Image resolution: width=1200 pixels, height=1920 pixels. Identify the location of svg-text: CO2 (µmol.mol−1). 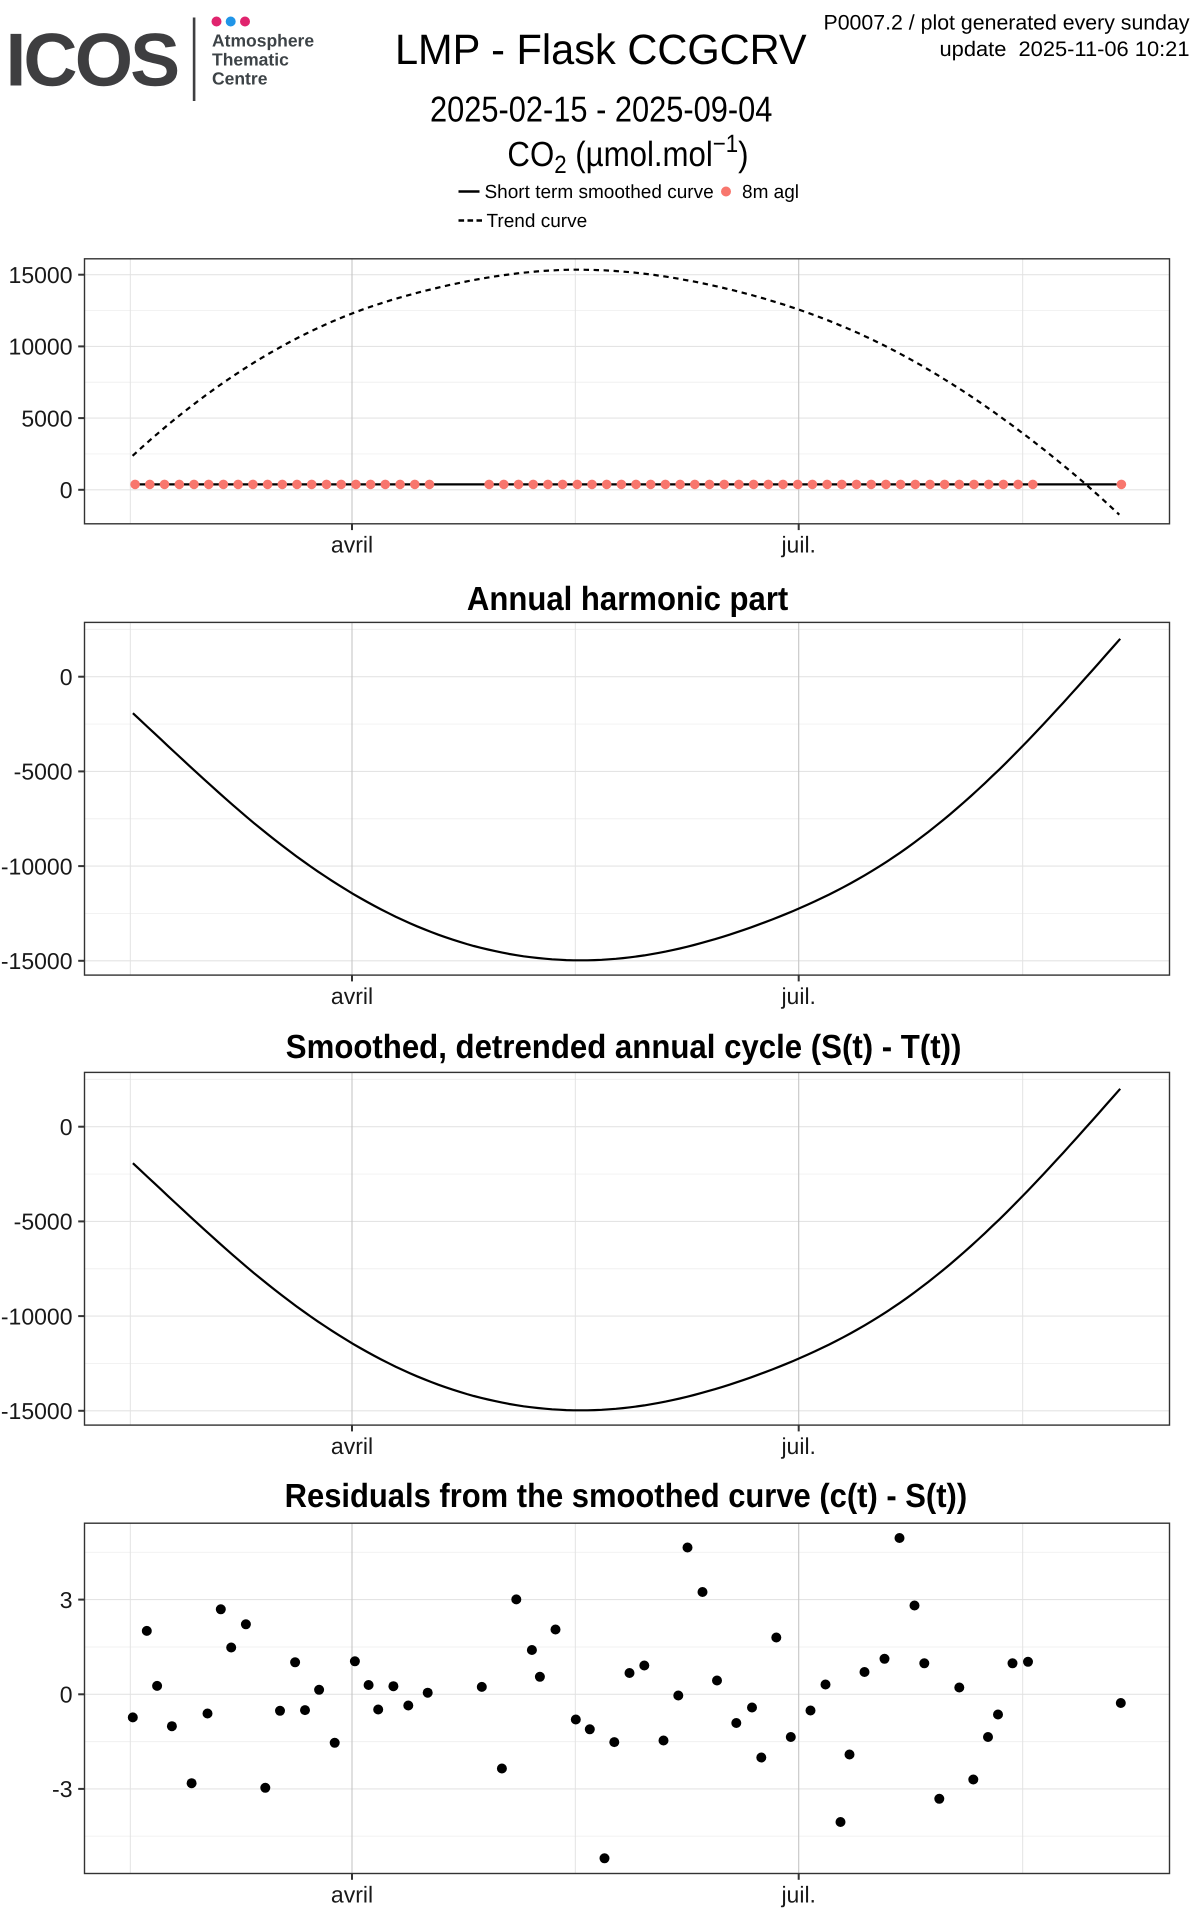
(627, 154).